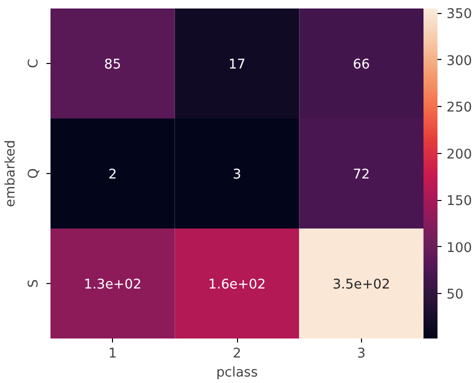 This screenshot has width=474, height=383. I want to click on y-axis-title: embarked, so click(11, 174).